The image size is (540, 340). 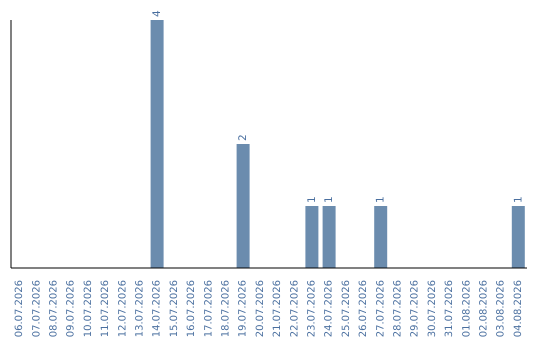 I want to click on x-tick-label: 16.07.2026, so click(x=192, y=309).